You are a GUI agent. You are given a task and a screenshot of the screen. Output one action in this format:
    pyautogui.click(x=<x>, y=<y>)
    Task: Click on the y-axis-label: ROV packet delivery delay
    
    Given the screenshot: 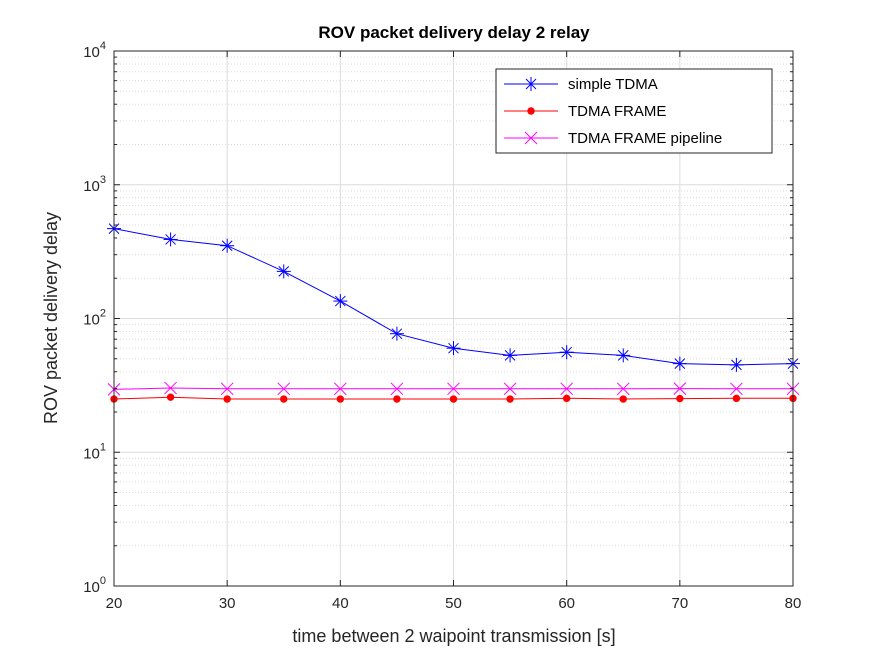 What is the action you would take?
    pyautogui.click(x=51, y=318)
    